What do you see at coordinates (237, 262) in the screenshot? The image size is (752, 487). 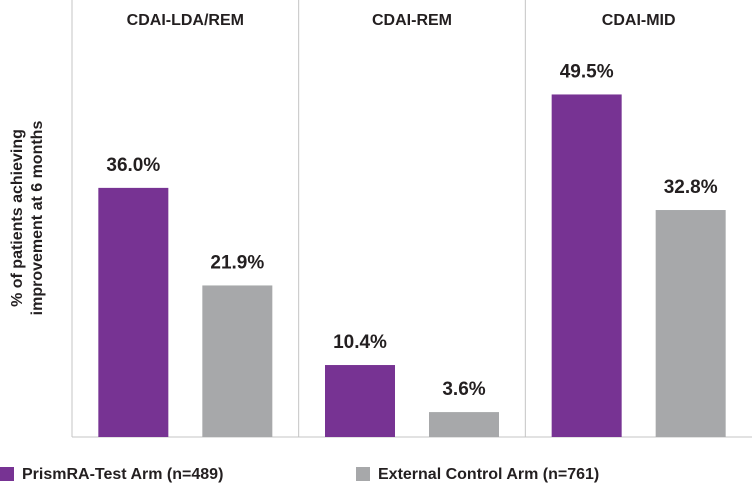 I see `data-label: 21.9%` at bounding box center [237, 262].